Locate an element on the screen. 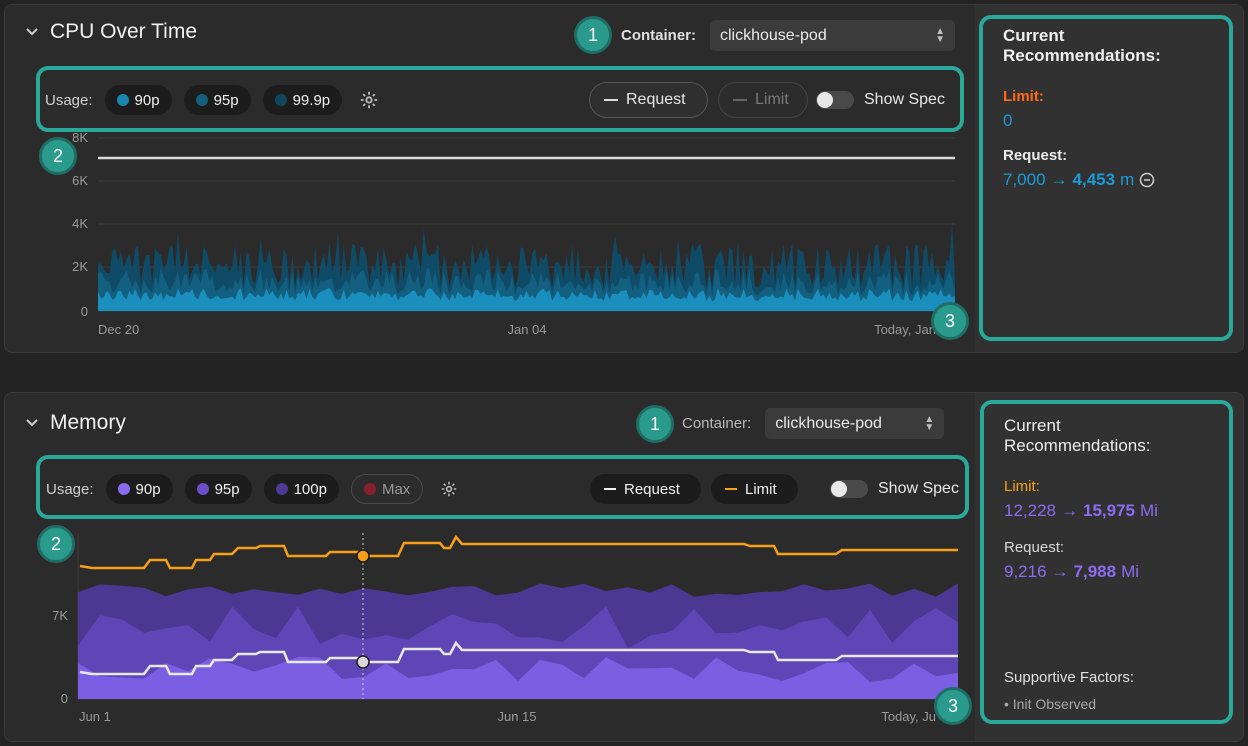 The height and width of the screenshot is (746, 1248). supportive-factors-label: Supportive Factors: is located at coordinates (1069, 677).